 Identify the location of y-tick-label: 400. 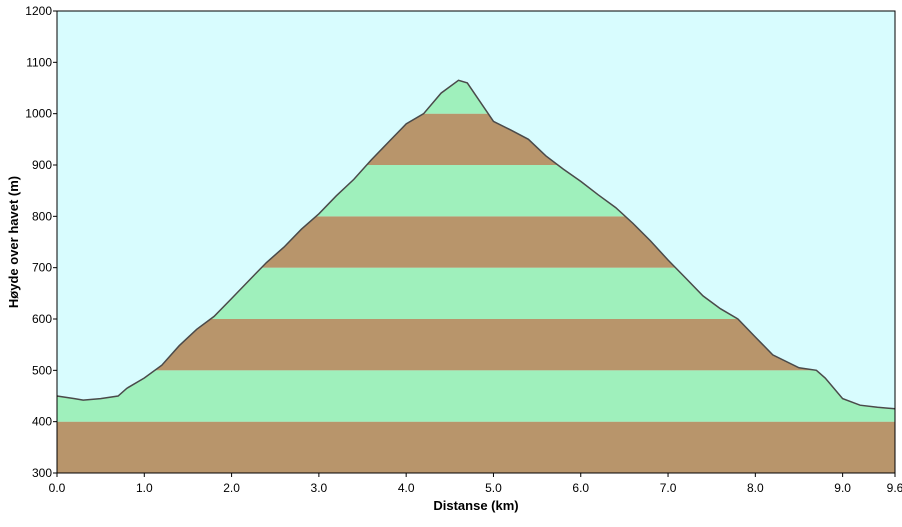
(42, 422).